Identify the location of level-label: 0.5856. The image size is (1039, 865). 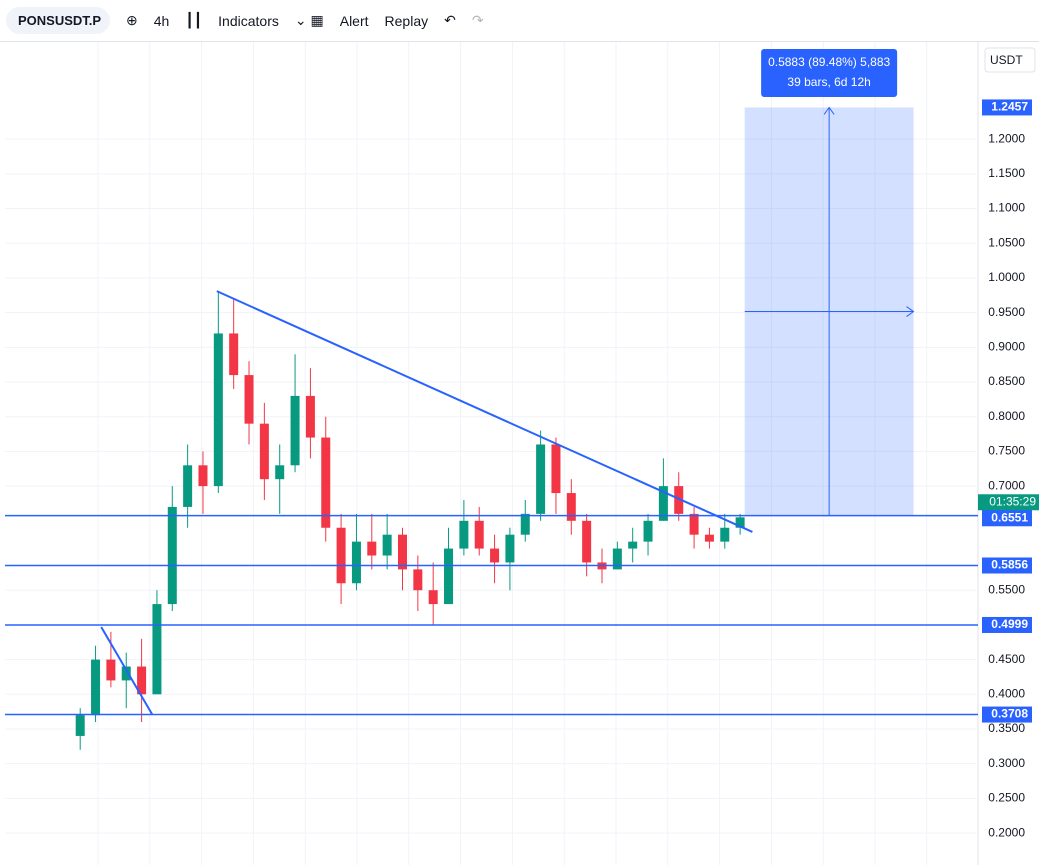
(1009, 565).